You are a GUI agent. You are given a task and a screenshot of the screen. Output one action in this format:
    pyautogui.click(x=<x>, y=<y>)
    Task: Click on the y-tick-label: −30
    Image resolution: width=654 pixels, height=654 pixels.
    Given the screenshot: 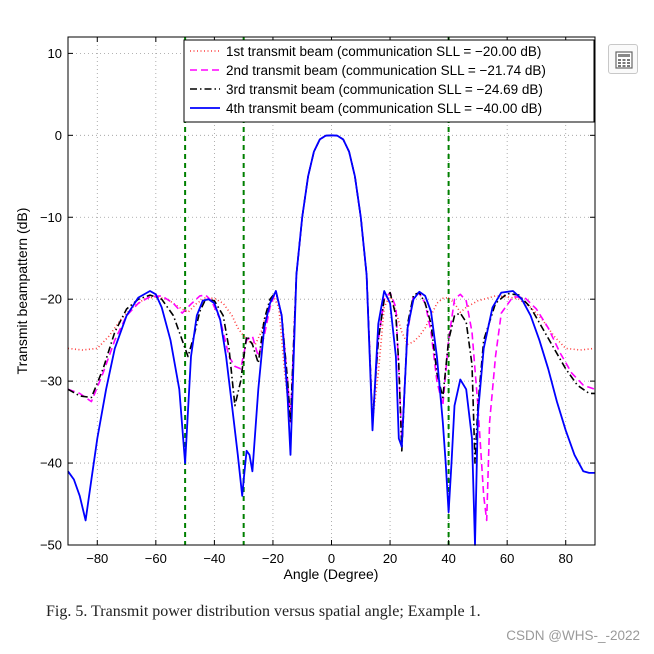 What is the action you would take?
    pyautogui.click(x=51, y=381)
    